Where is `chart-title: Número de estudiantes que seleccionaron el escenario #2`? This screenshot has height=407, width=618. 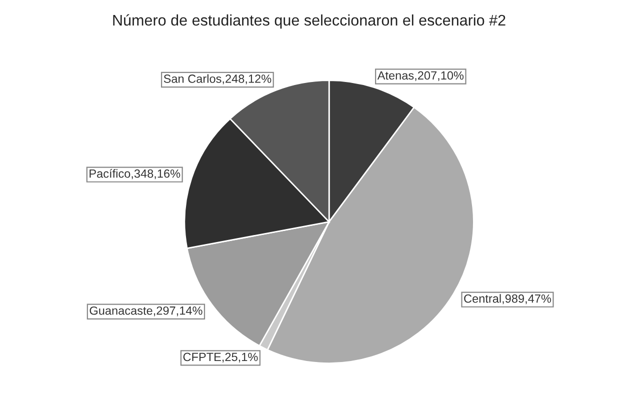
chart-title: Número de estudiantes que seleccionaron el escenario #2 is located at coordinates (309, 21).